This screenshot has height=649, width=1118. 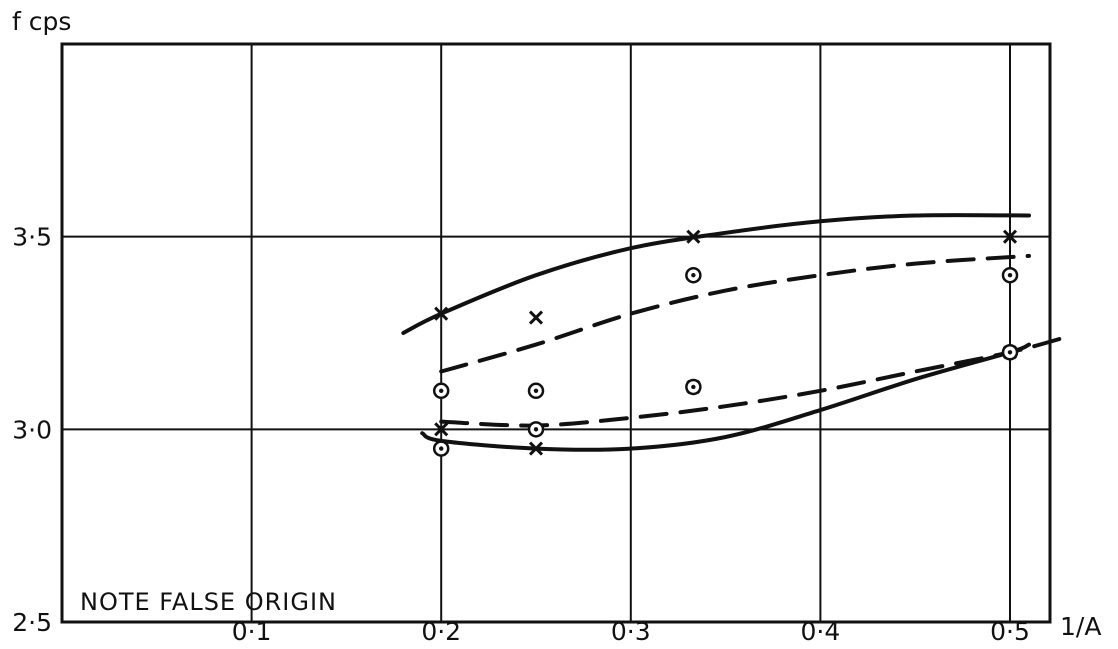 I want to click on y-tick-label: 2·5, so click(x=32, y=622).